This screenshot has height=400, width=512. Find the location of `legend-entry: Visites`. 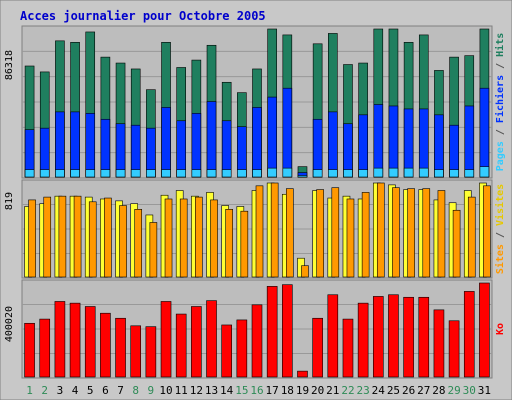

legend-entry: Visites is located at coordinates (500, 205).